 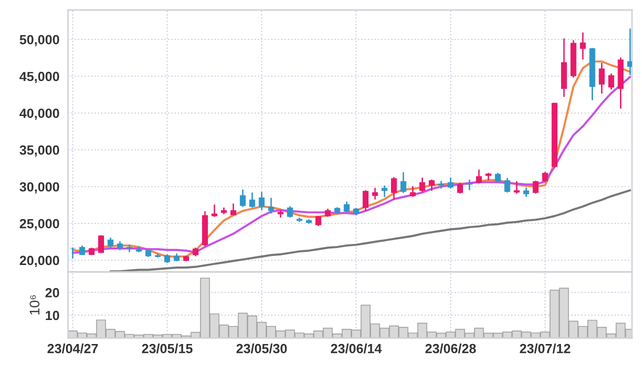 What do you see at coordinates (40, 151) in the screenshot?
I see `y-tick-label: 35,000` at bounding box center [40, 151].